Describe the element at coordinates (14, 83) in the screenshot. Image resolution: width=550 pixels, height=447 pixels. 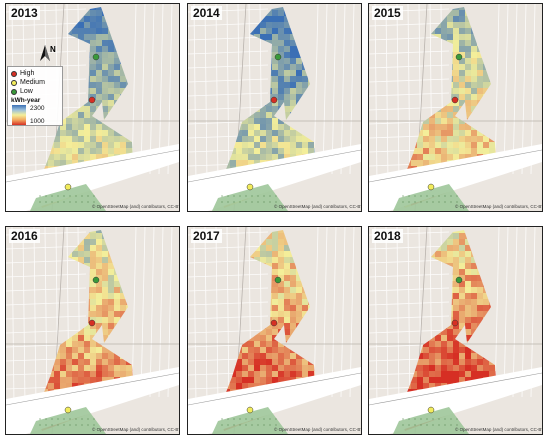
I see `medium-dot-icon` at that location.